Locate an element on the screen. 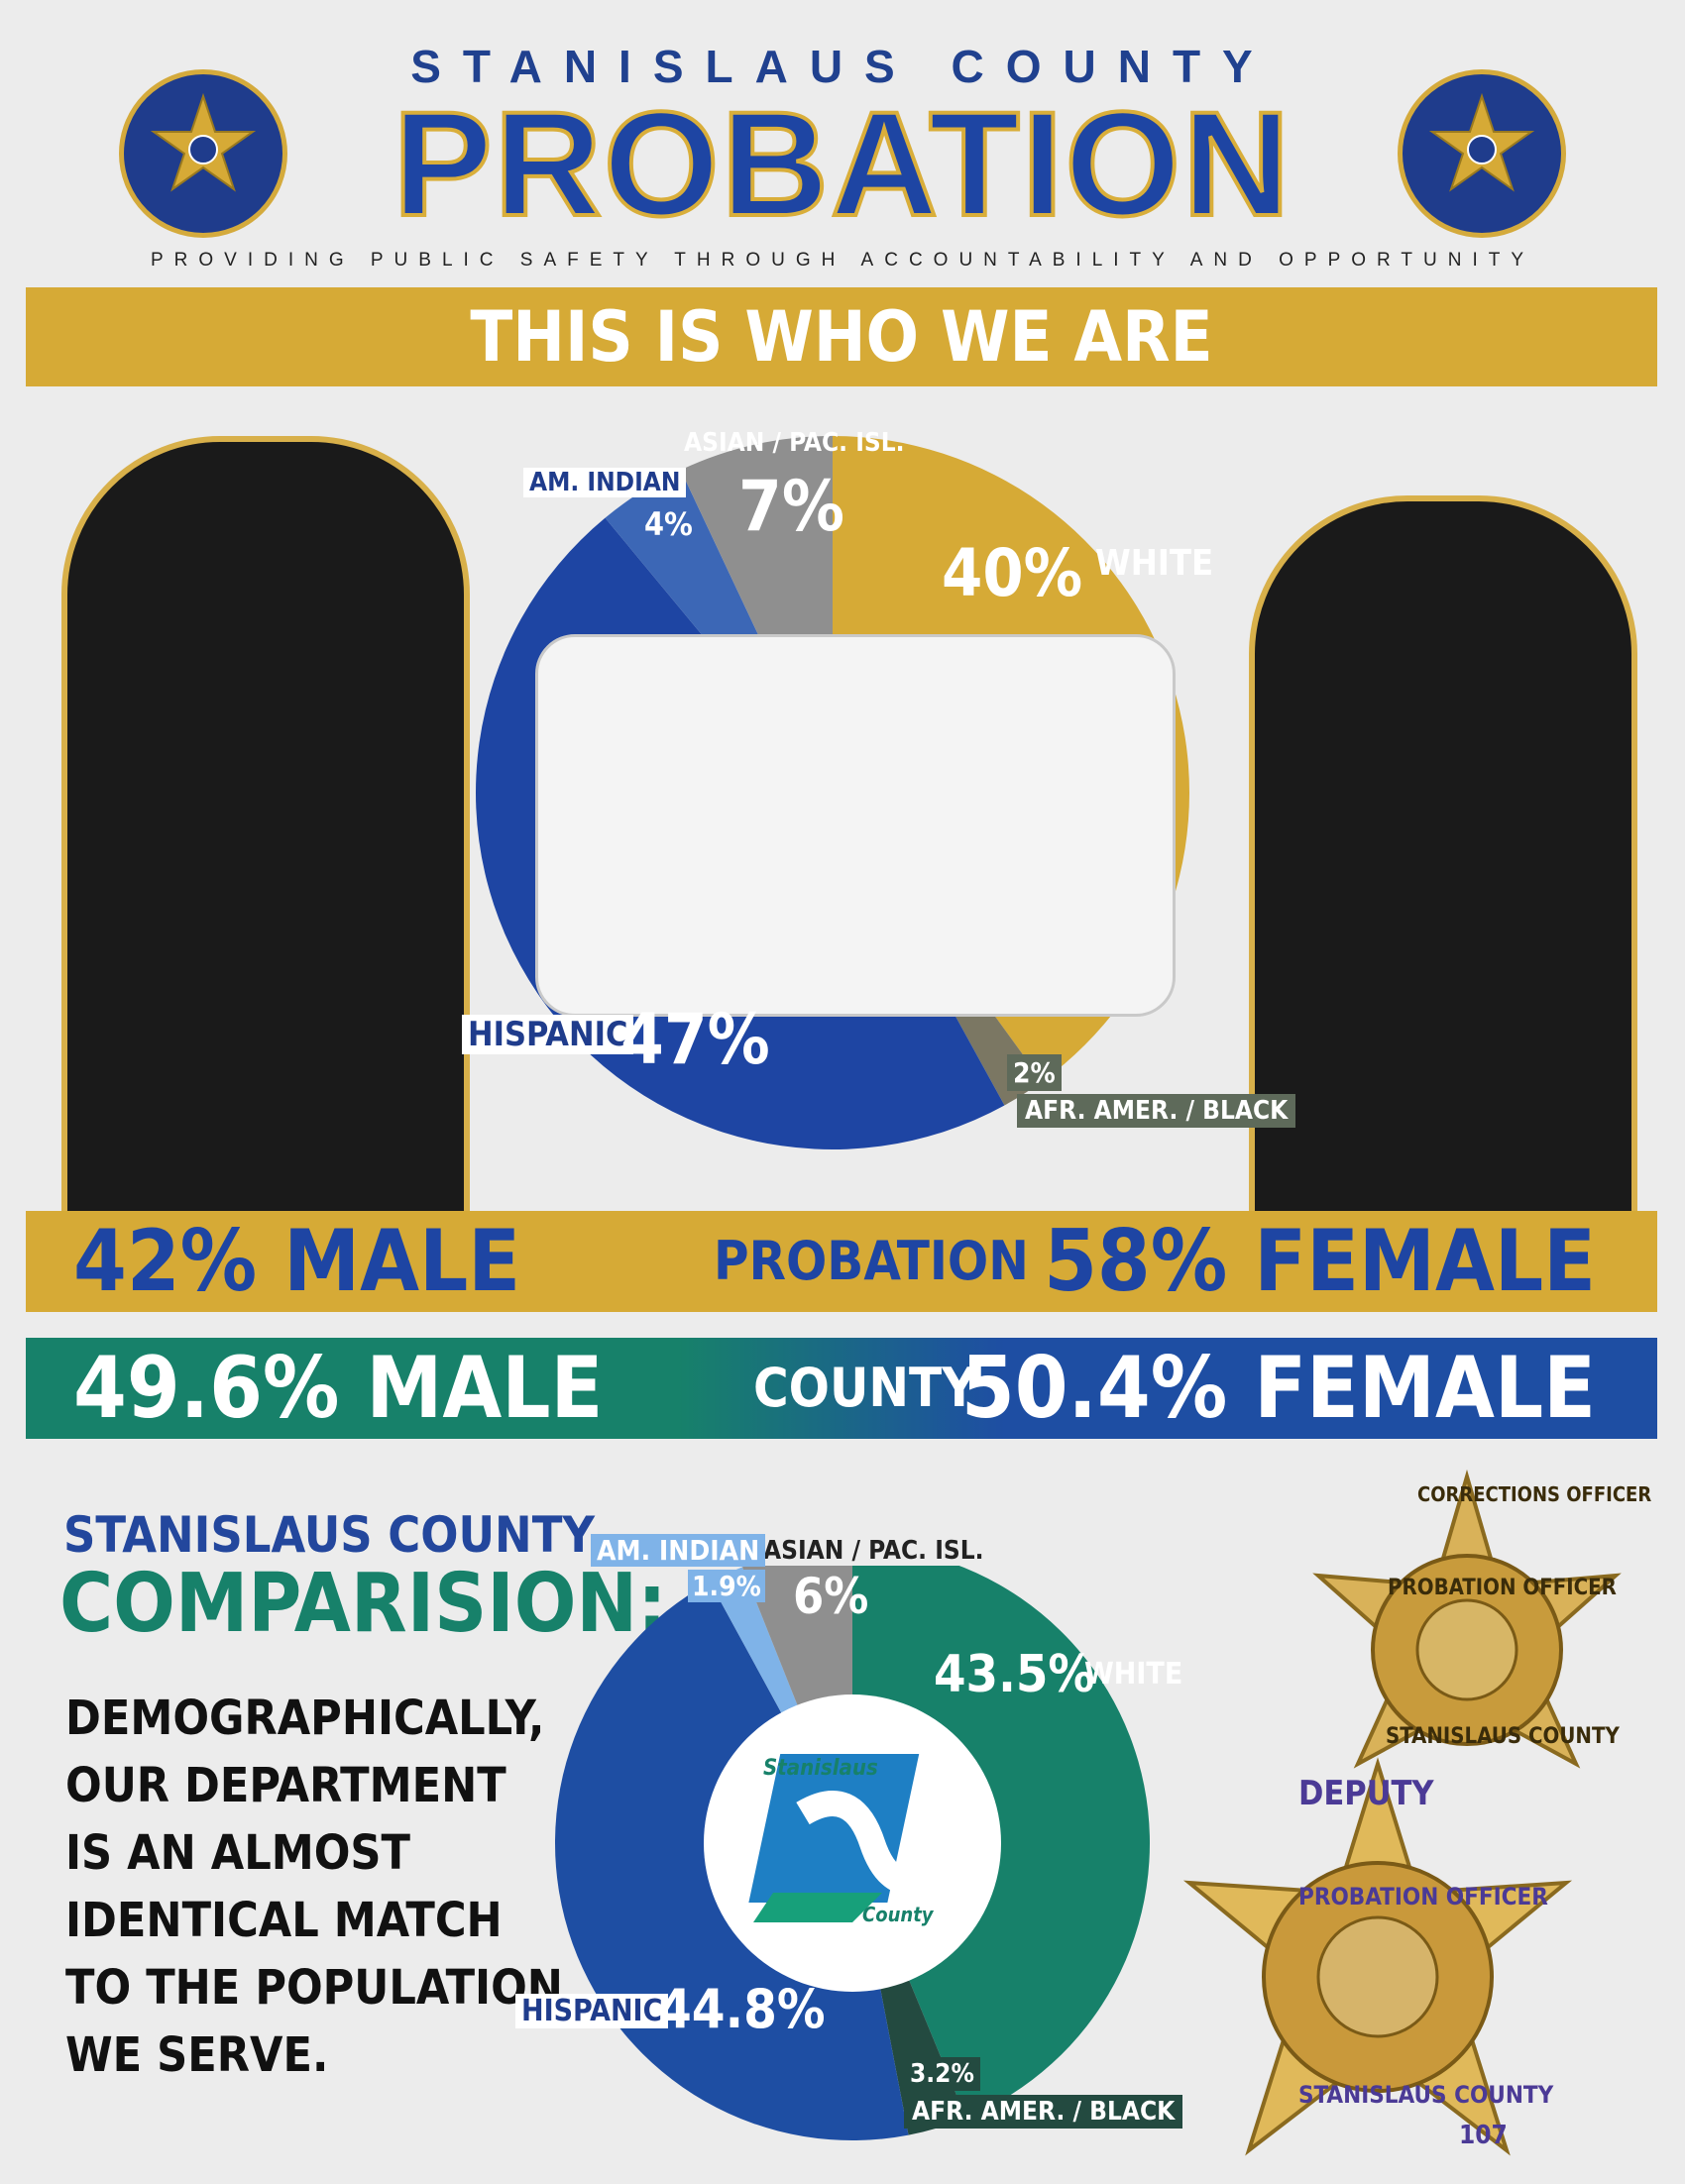 This screenshot has width=1685, height=2184. badge2-bottom-text: STANISLAUS COUNTY is located at coordinates (1426, 2095).